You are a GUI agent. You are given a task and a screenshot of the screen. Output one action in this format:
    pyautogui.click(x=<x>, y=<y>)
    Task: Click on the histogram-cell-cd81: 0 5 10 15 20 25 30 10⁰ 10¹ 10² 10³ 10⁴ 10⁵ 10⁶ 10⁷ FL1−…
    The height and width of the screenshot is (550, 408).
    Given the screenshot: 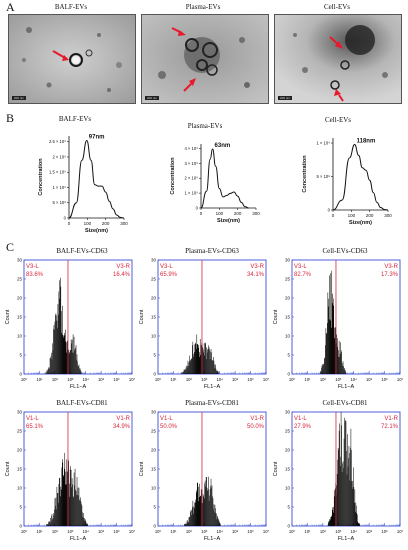 What is the action you would take?
    pyautogui.click(x=338, y=476)
    